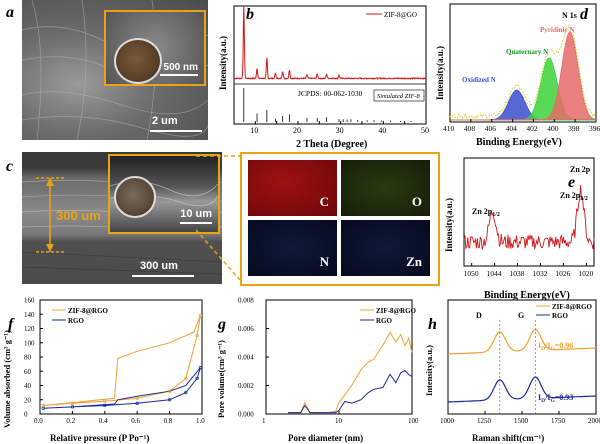 The image size is (600, 444). What do you see at coordinates (574, 128) in the screenshot?
I see `d-xtick-label: 398` at bounding box center [574, 128].